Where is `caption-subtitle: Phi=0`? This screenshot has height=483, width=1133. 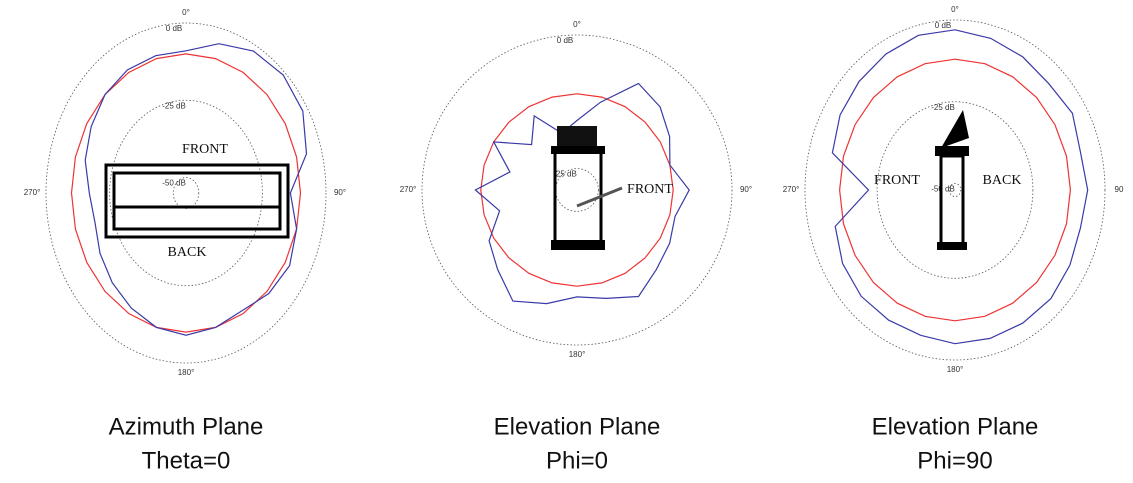 caption-subtitle: Phi=0 is located at coordinates (577, 460).